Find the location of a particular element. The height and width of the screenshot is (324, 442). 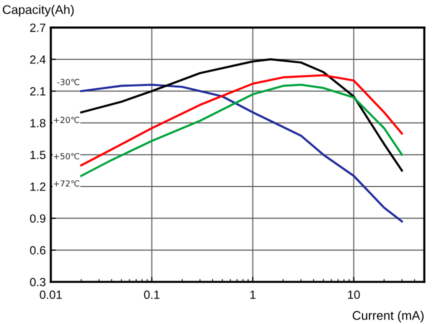

y-tick-label: 1.5 is located at coordinates (38, 155).